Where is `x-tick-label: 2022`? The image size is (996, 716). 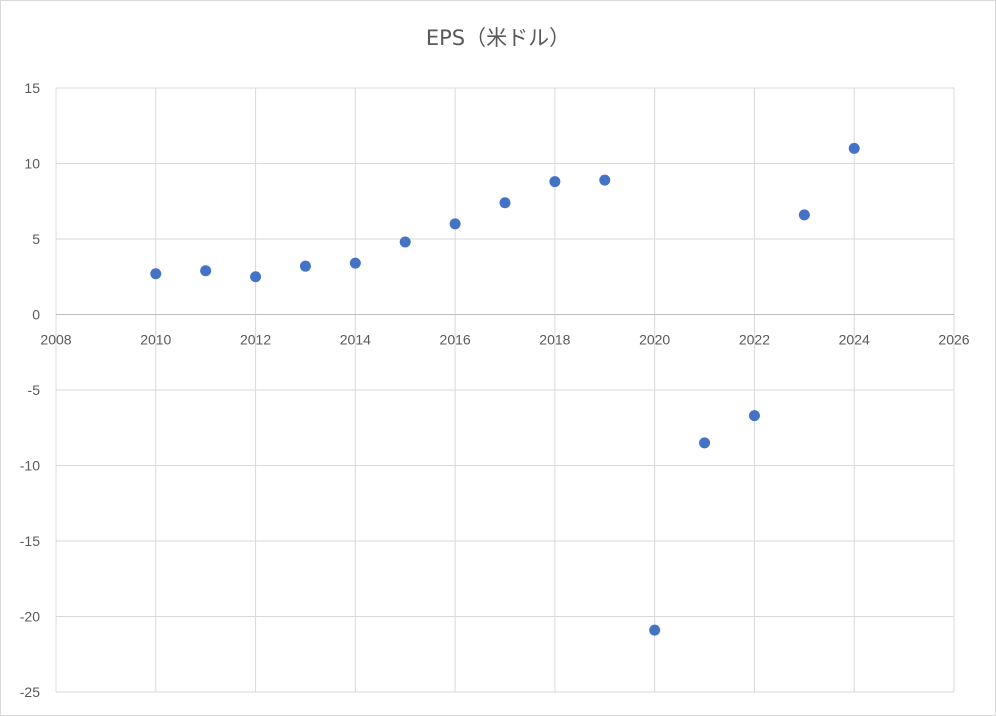 x-tick-label: 2022 is located at coordinates (754, 340).